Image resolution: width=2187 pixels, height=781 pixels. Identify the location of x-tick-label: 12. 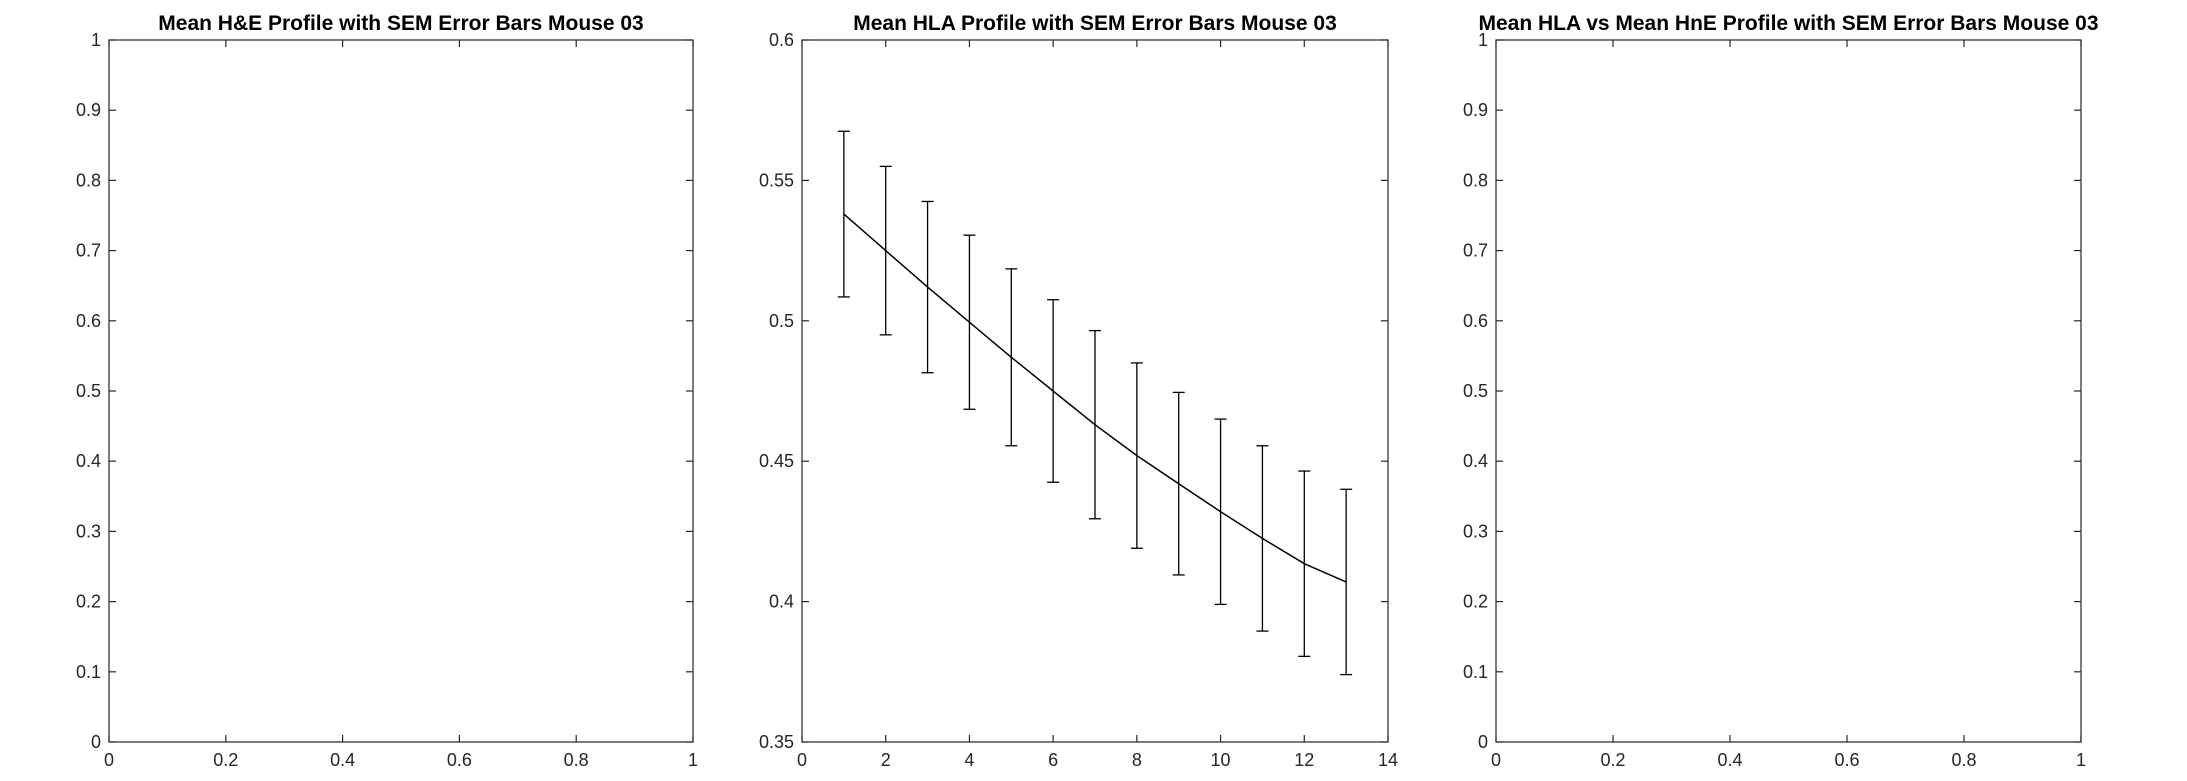
(1304, 760).